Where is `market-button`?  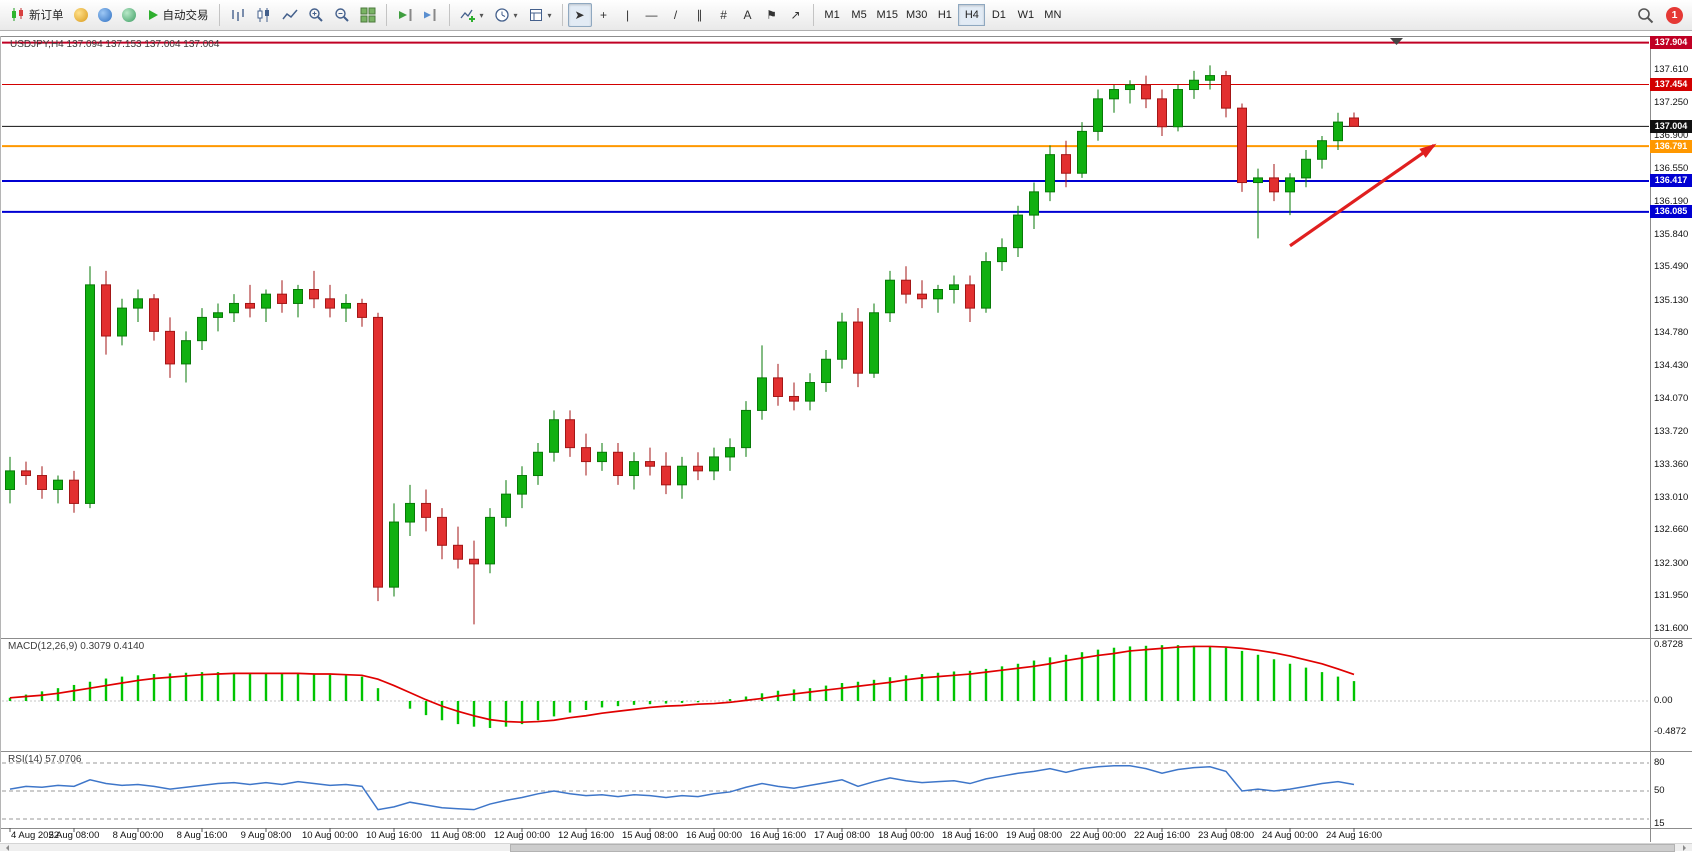
market-button is located at coordinates (81, 15).